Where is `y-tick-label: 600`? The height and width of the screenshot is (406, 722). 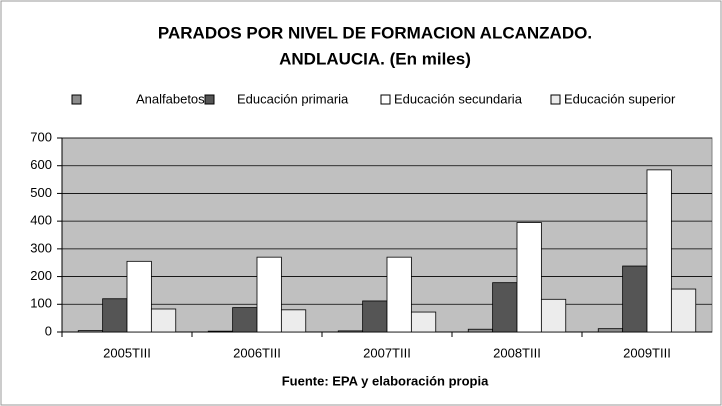
y-tick-label: 600 is located at coordinates (41, 164).